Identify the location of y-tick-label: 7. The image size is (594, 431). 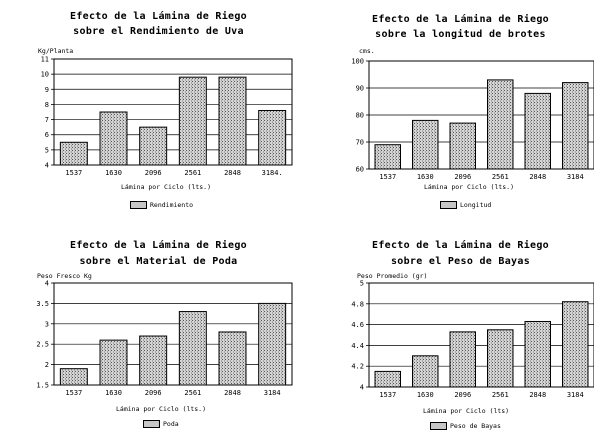
(47, 120).